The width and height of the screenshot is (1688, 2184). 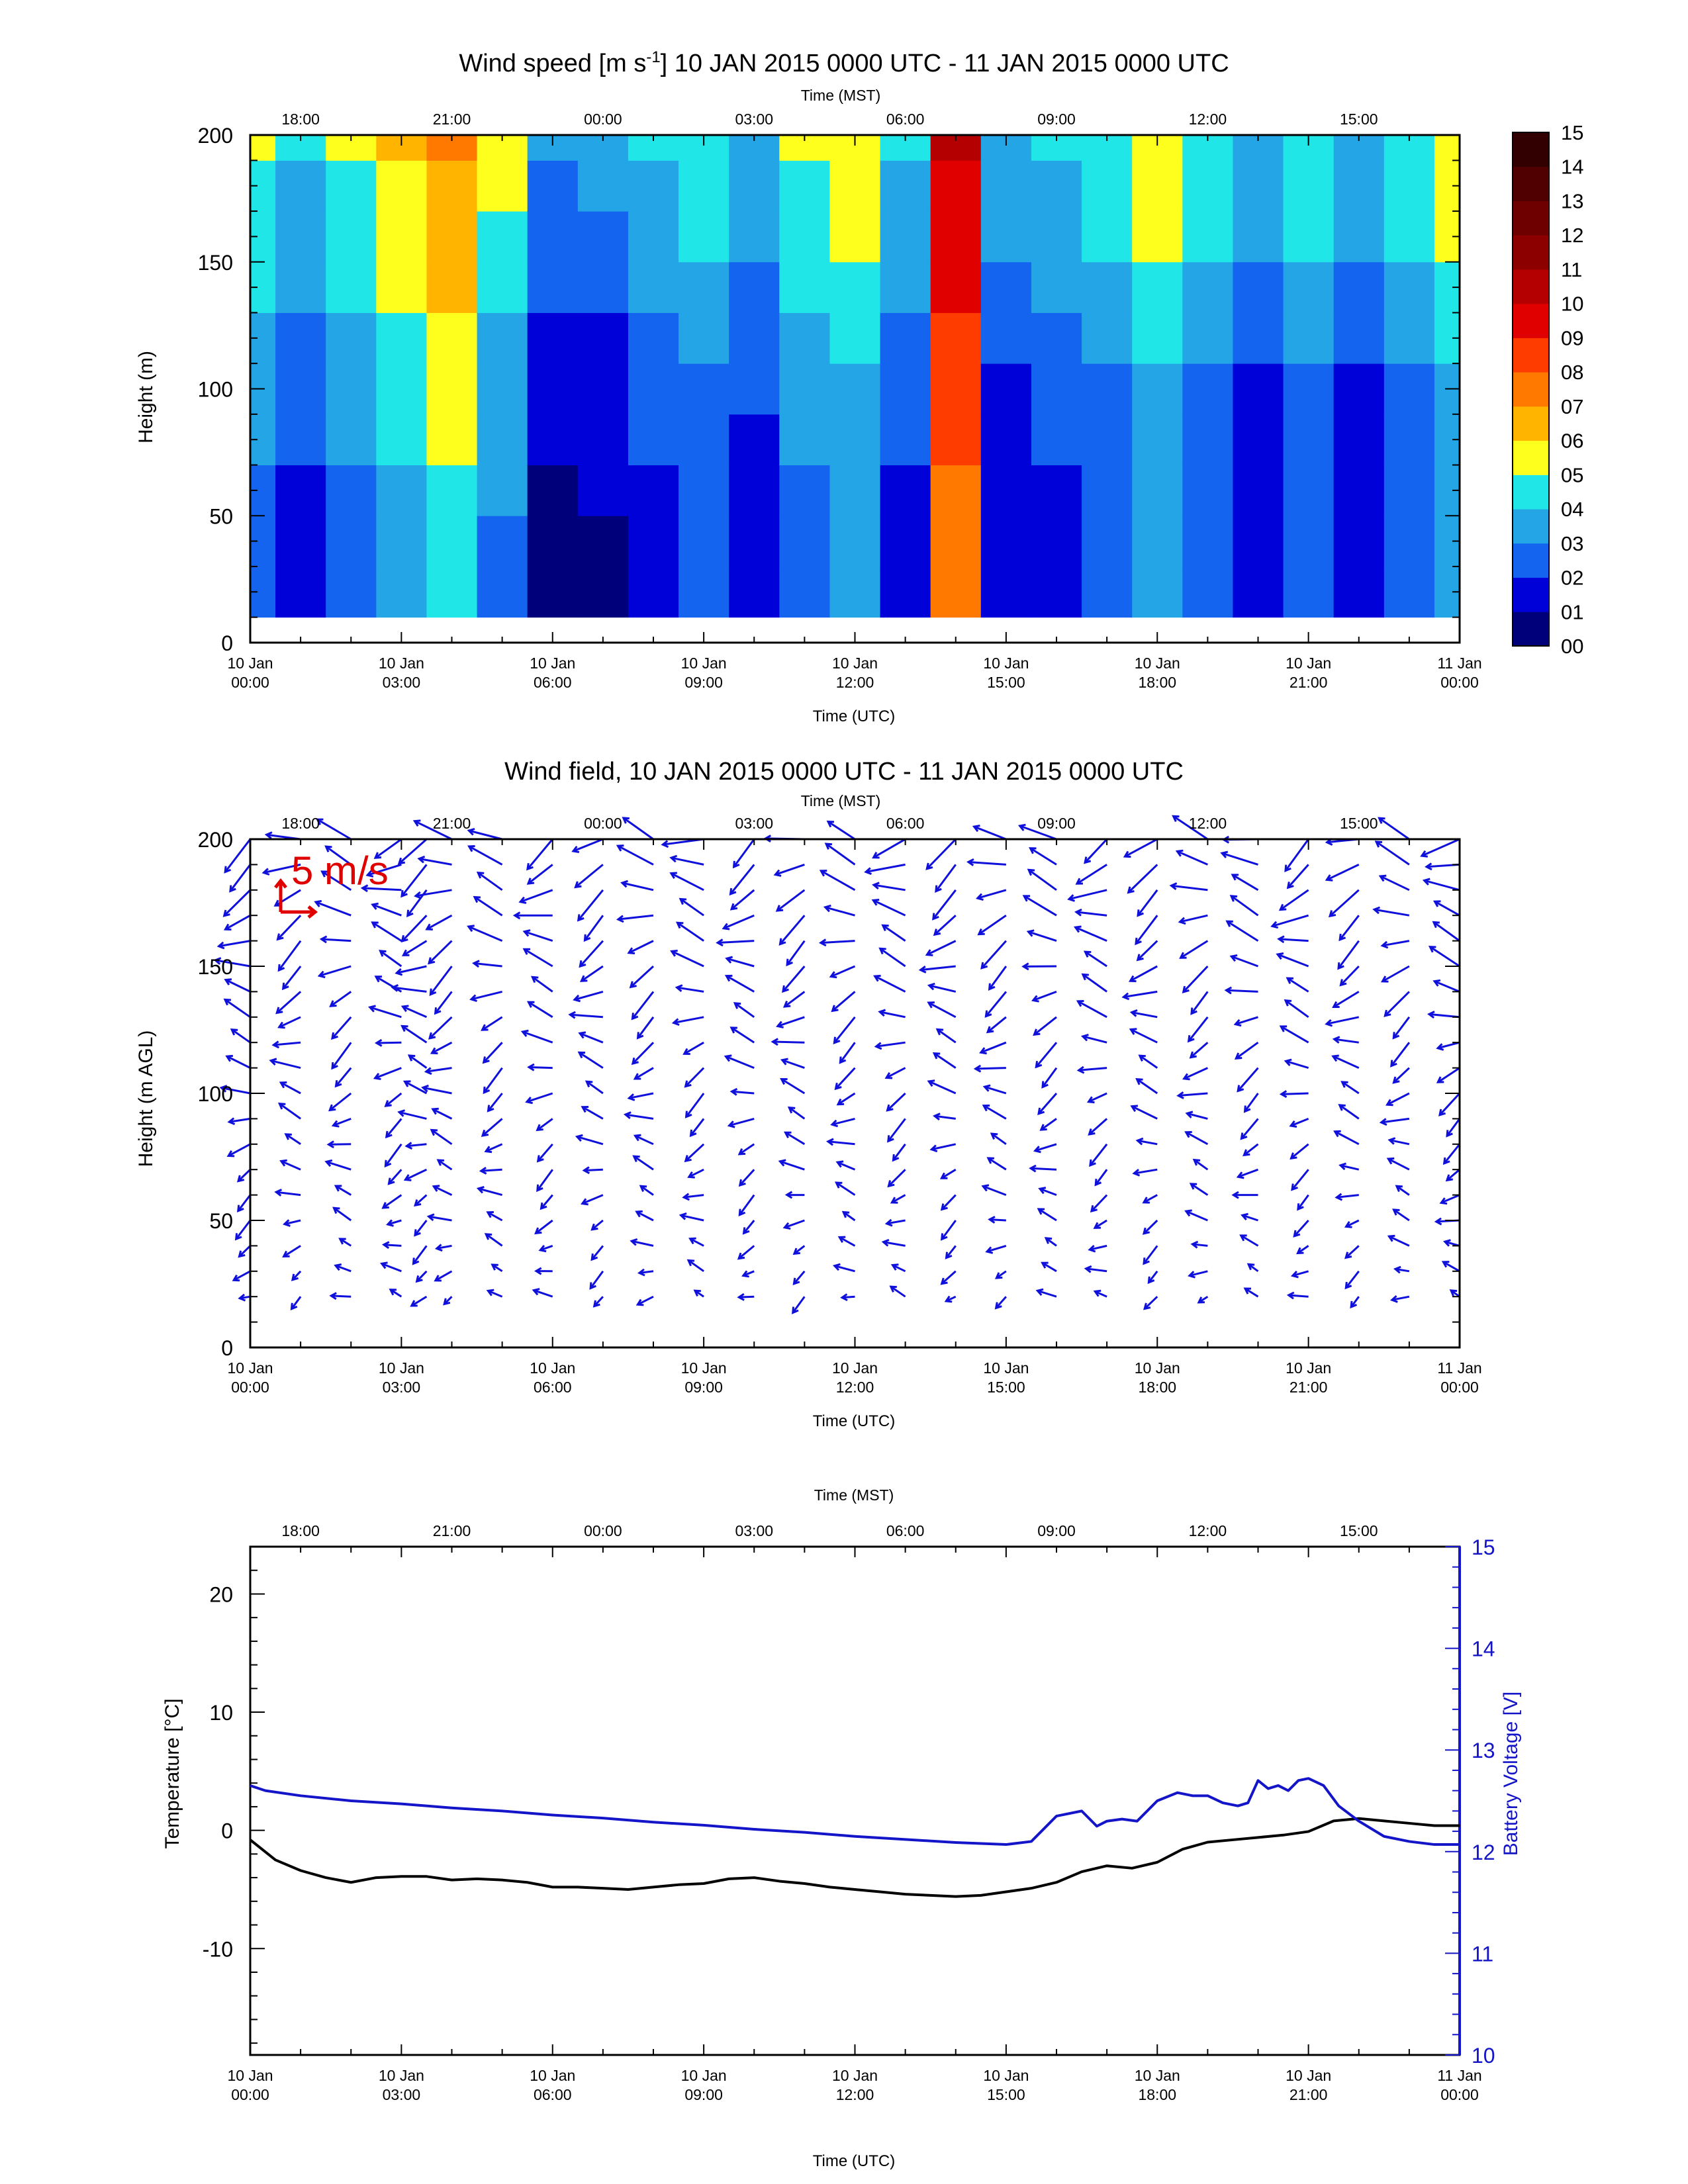 I want to click on x-tick-label-time: 03:00, so click(x=402, y=682).